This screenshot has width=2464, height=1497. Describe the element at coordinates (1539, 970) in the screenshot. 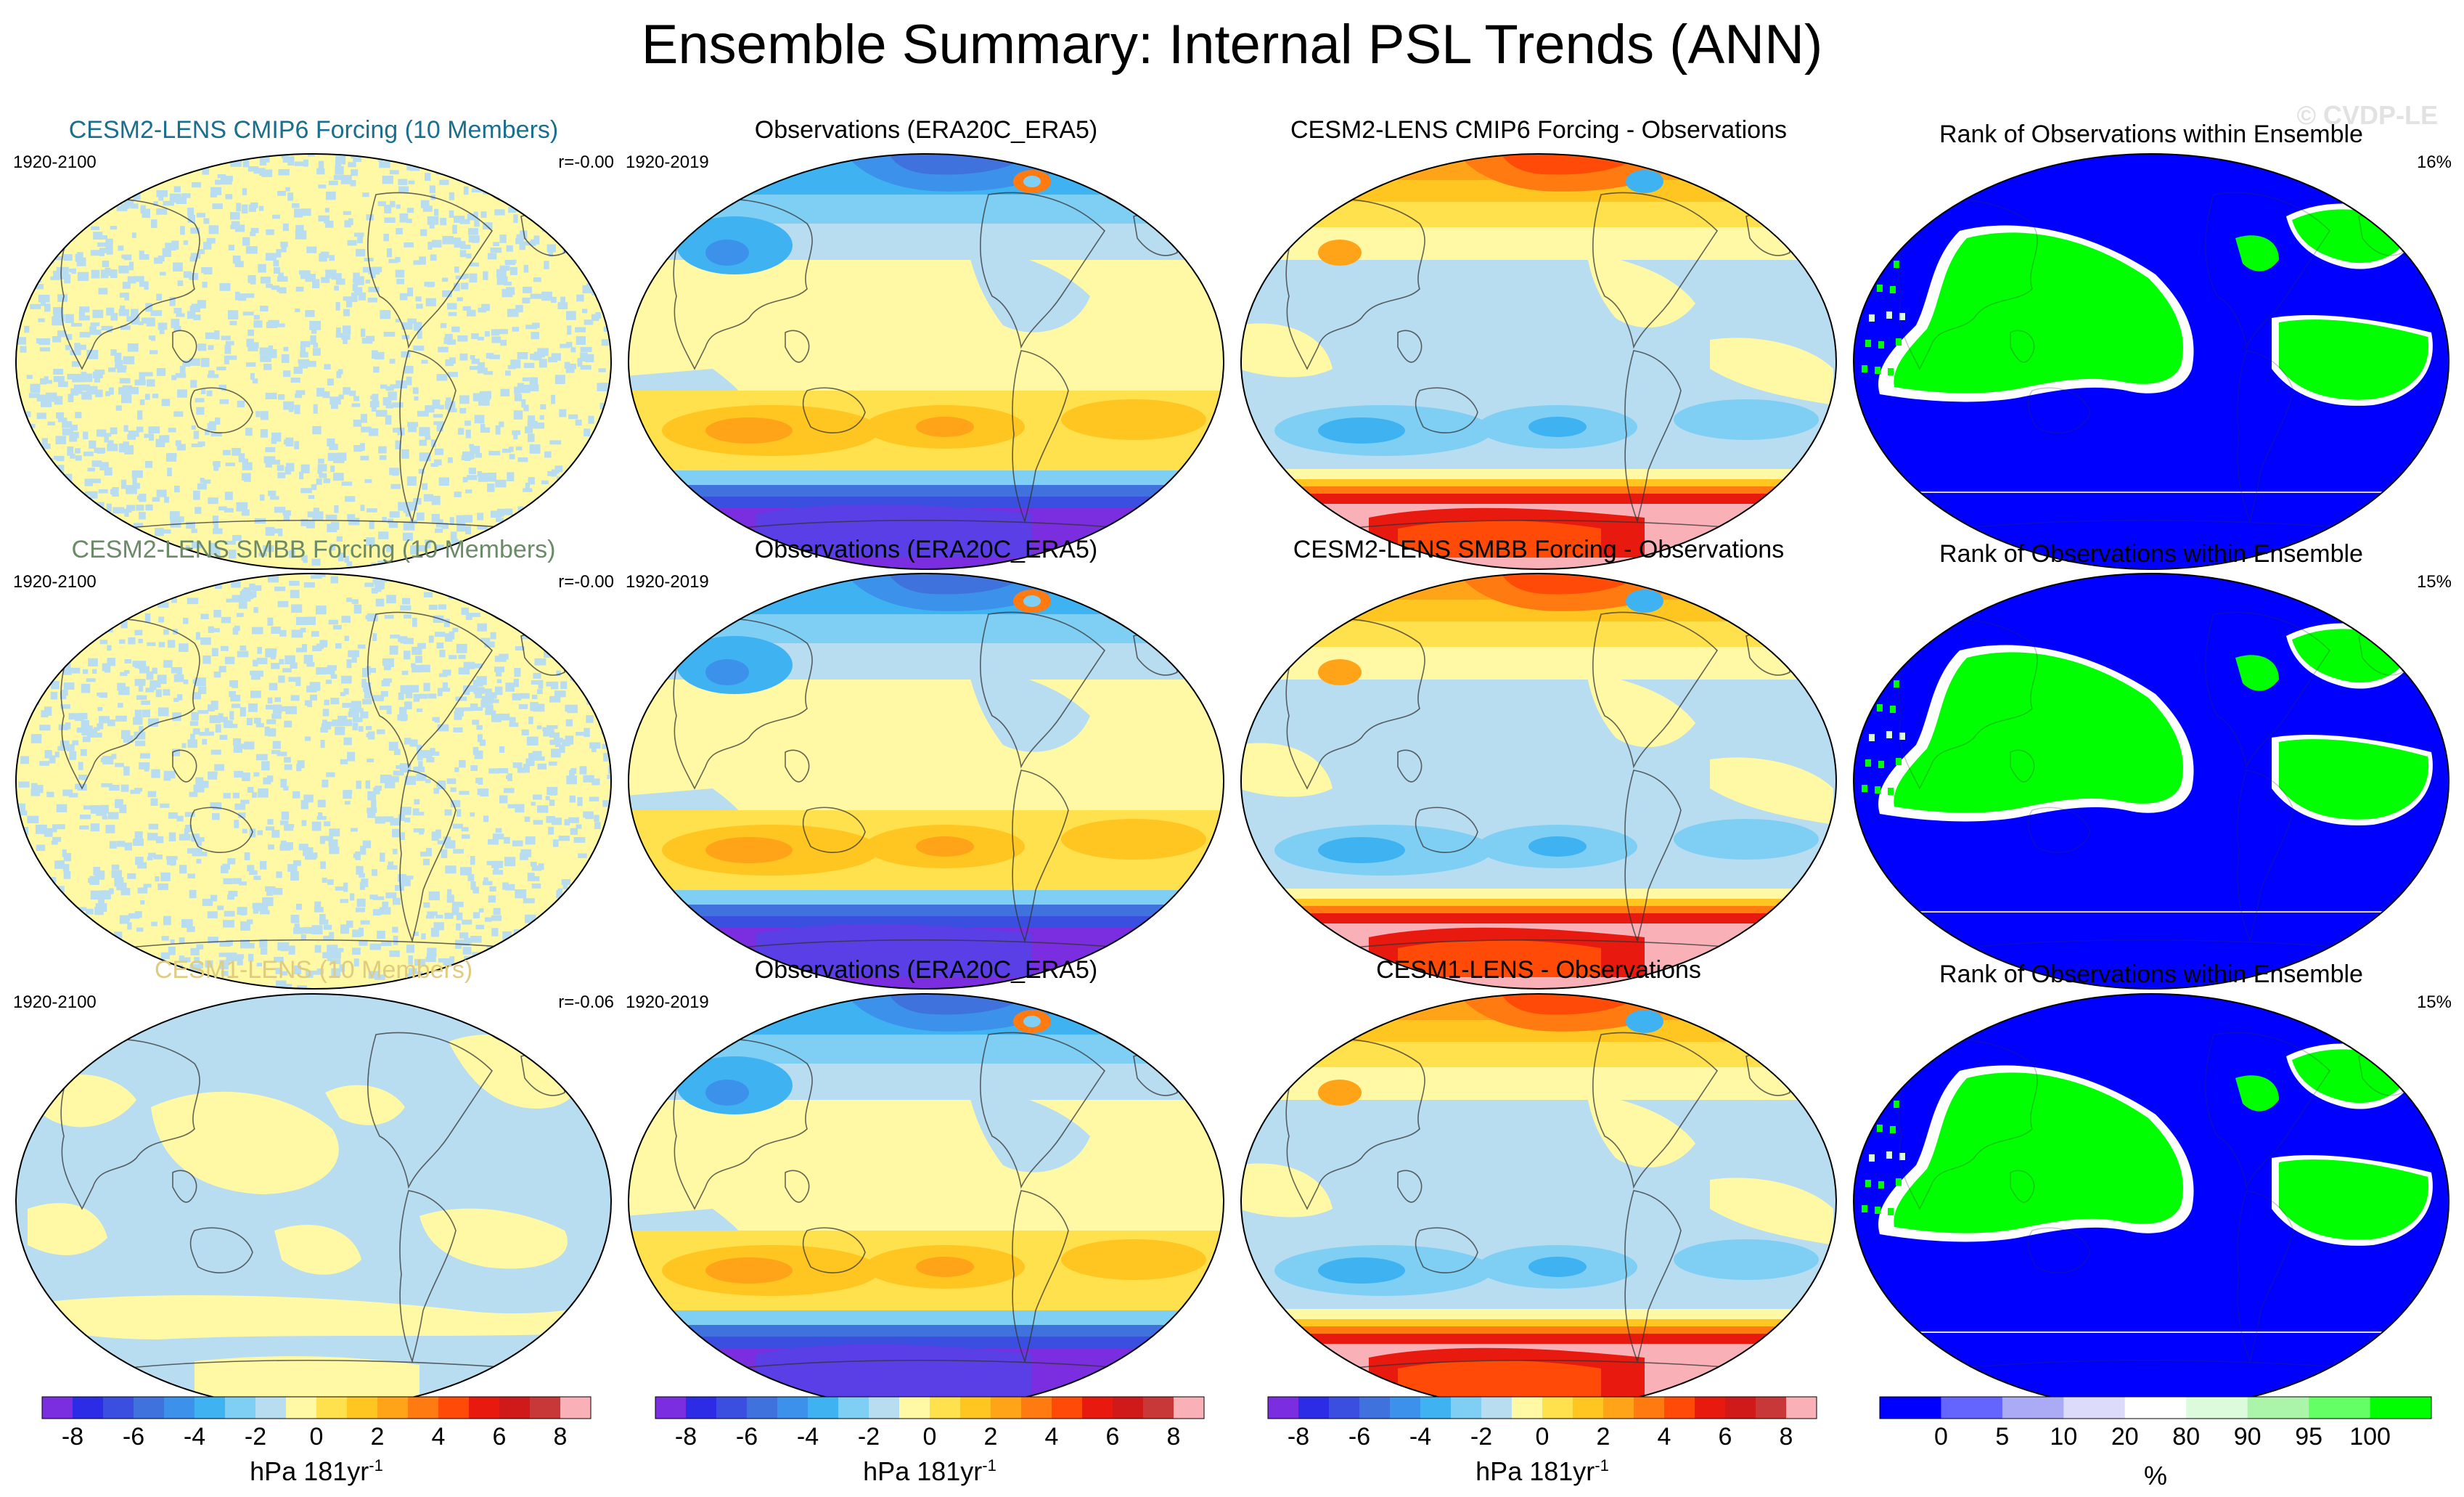

I see `diff-panel-title: CESM1-LENS - Observations` at that location.